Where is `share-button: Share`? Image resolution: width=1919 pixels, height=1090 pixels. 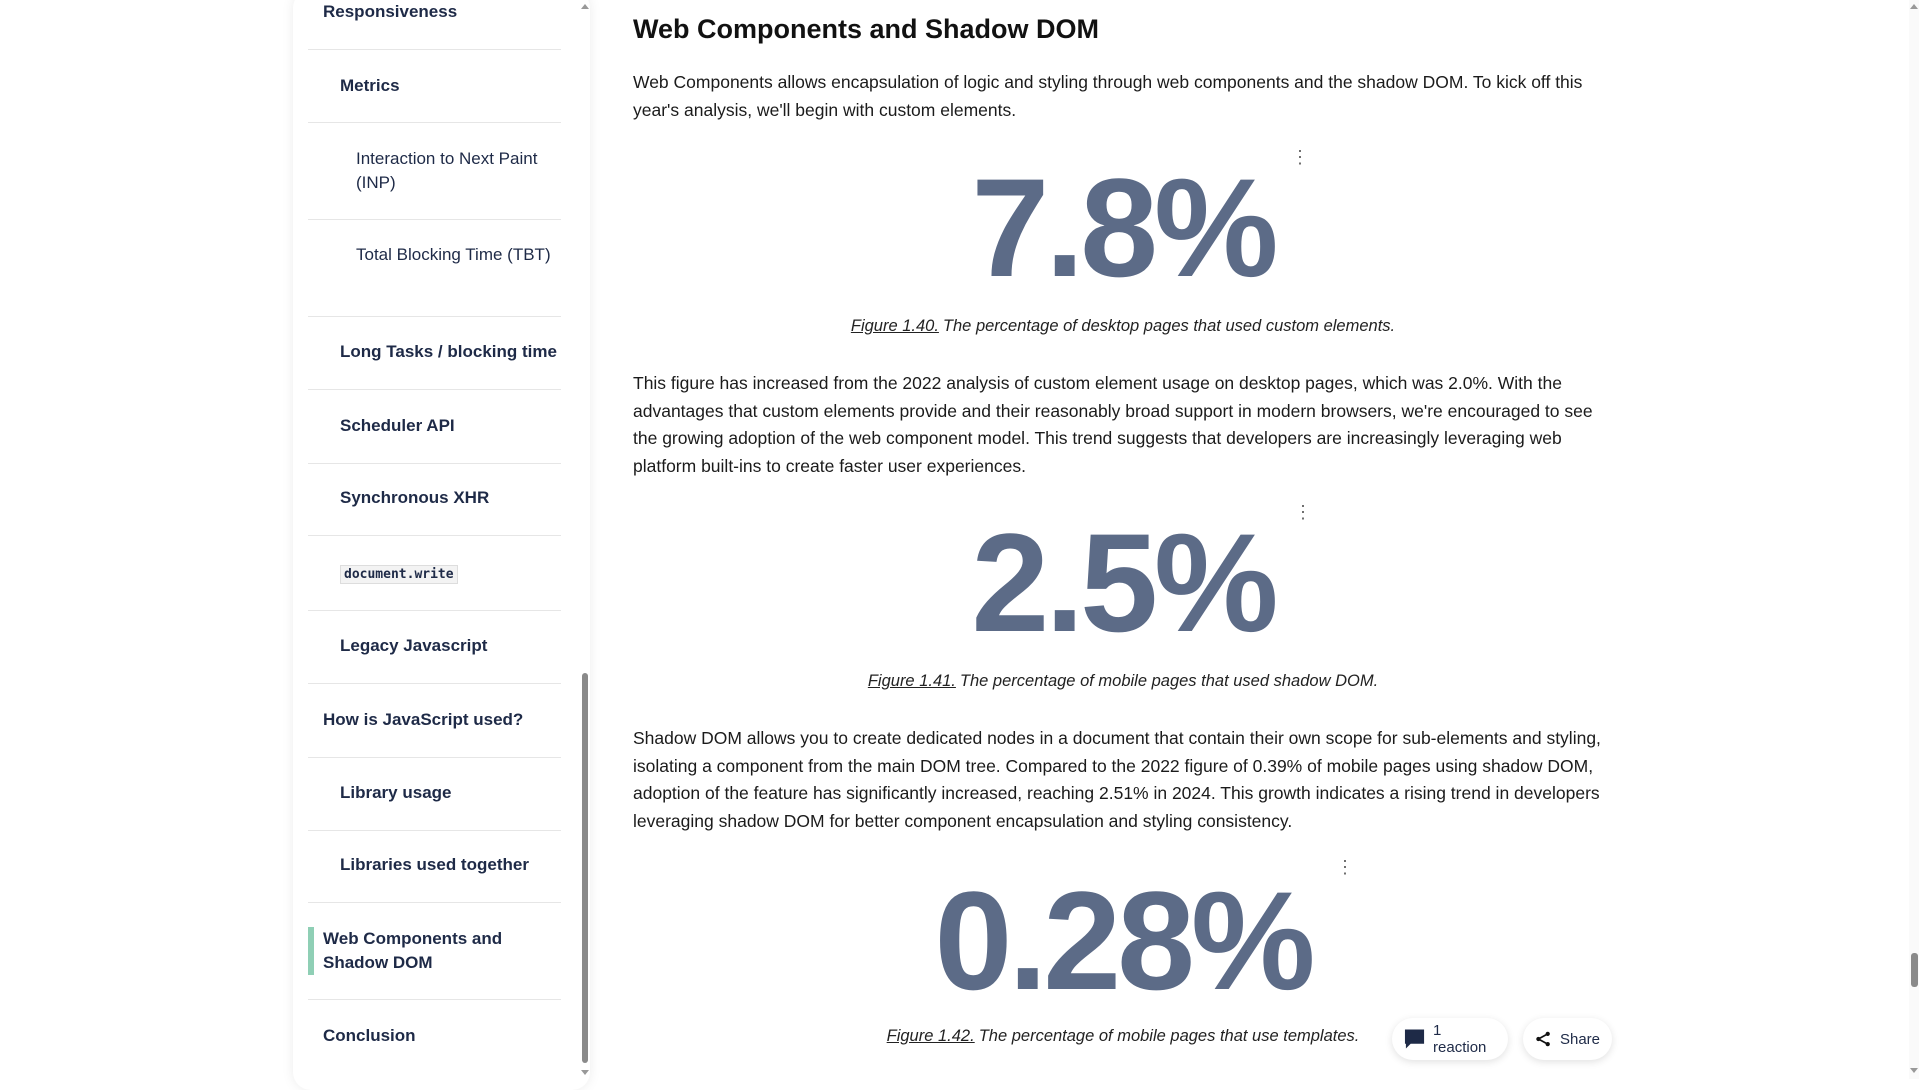
share-button: Share is located at coordinates (1567, 1039).